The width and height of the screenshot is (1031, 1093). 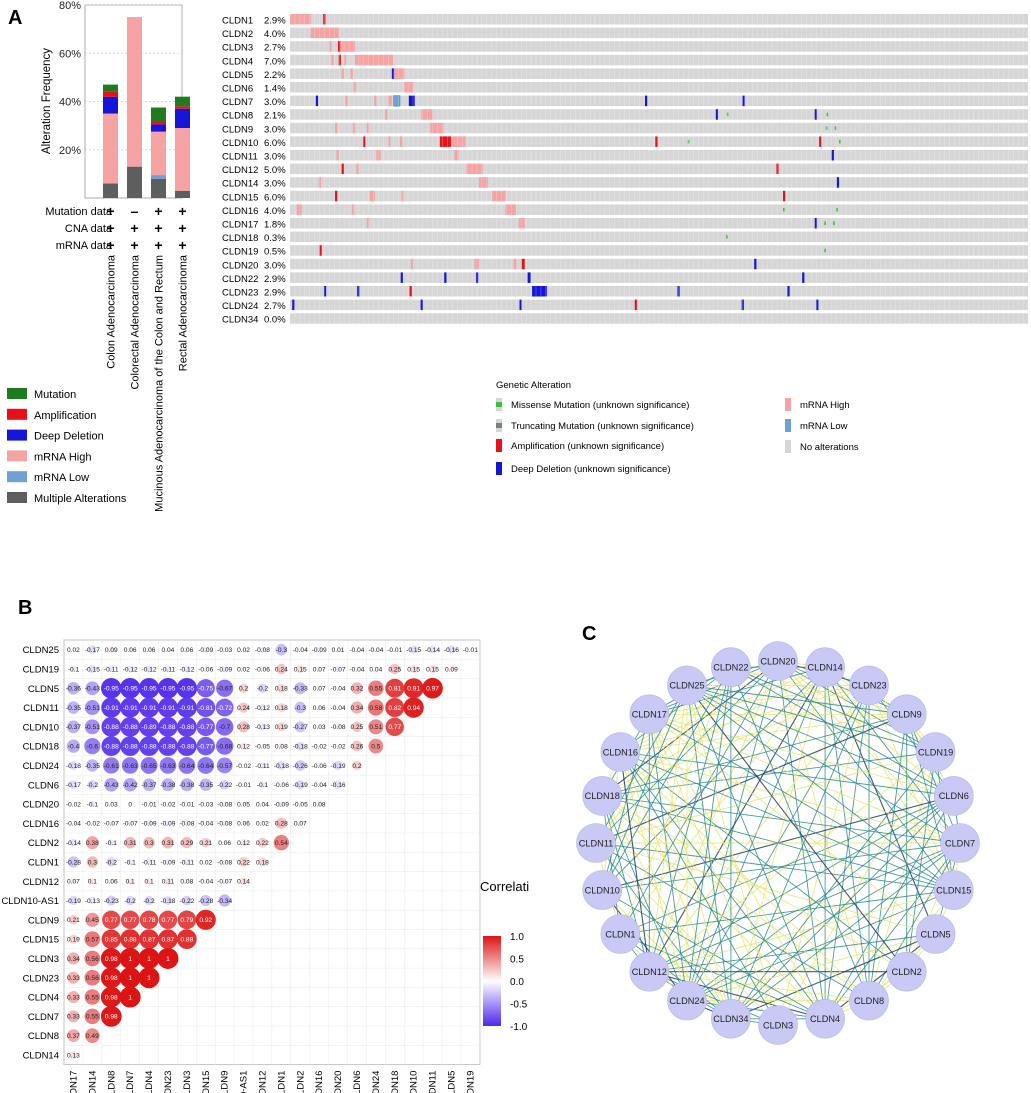 What do you see at coordinates (84, 246) in the screenshot?
I see `profile-row-label: mRNA data` at bounding box center [84, 246].